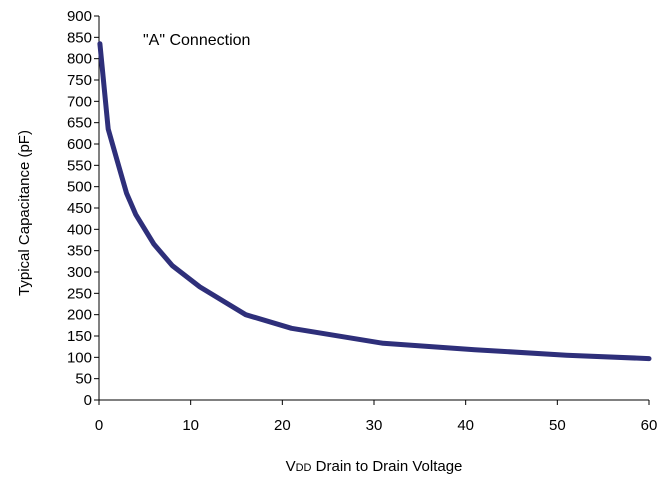 The width and height of the screenshot is (671, 479). What do you see at coordinates (79, 336) in the screenshot?
I see `y-tick-label: 150` at bounding box center [79, 336].